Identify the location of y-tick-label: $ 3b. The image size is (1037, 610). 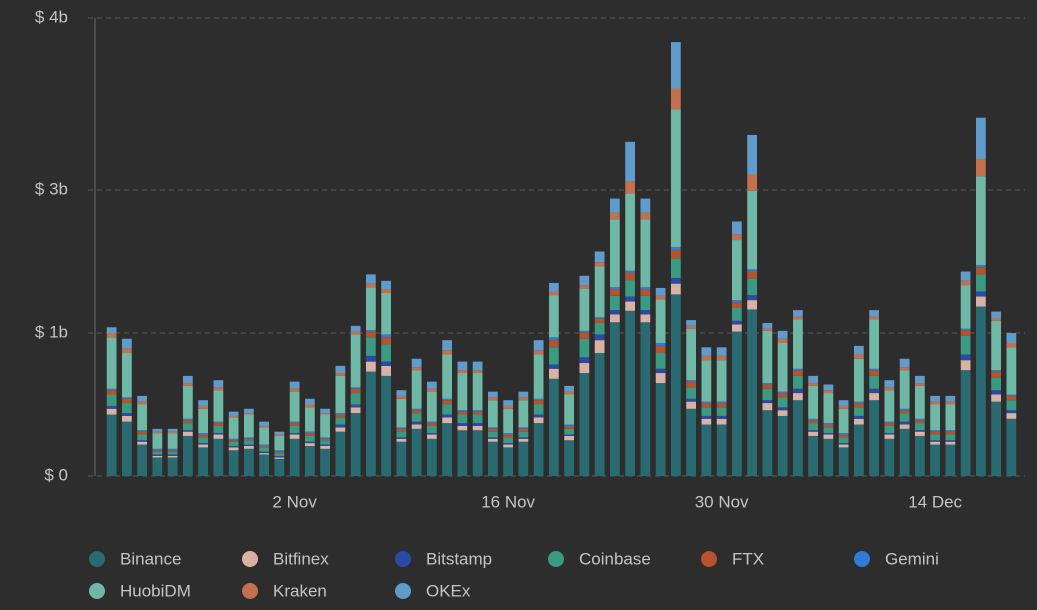
(51, 188).